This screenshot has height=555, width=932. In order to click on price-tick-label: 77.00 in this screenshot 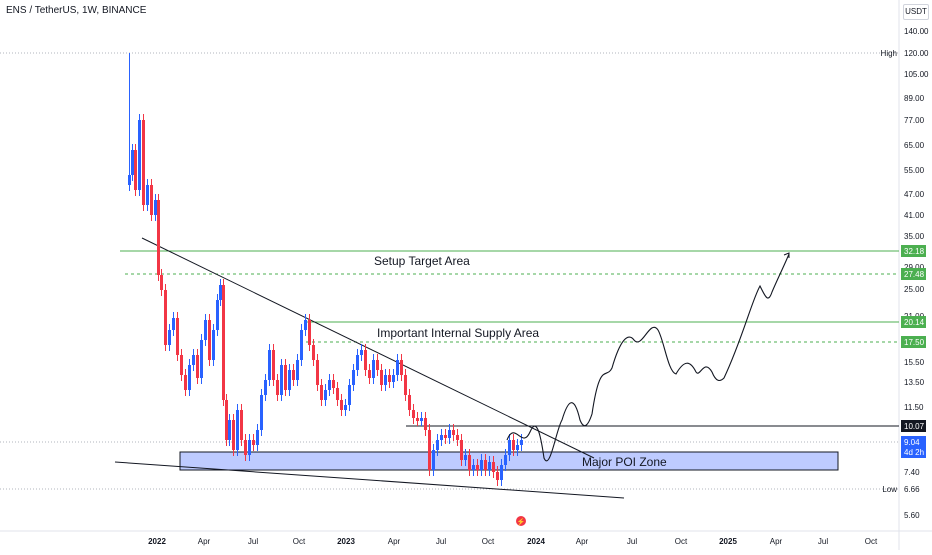, I will do `click(914, 120)`.